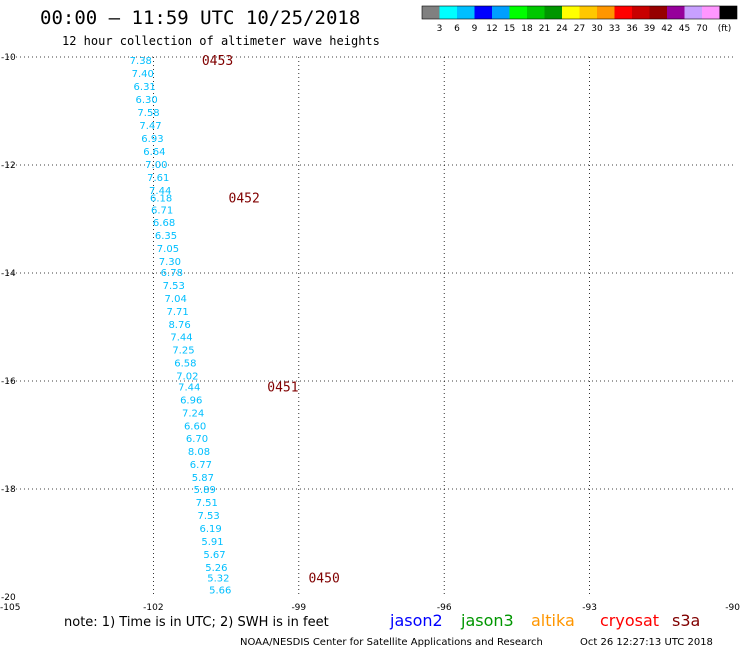  What do you see at coordinates (8, 58) in the screenshot?
I see `y-tick-label: -10` at bounding box center [8, 58].